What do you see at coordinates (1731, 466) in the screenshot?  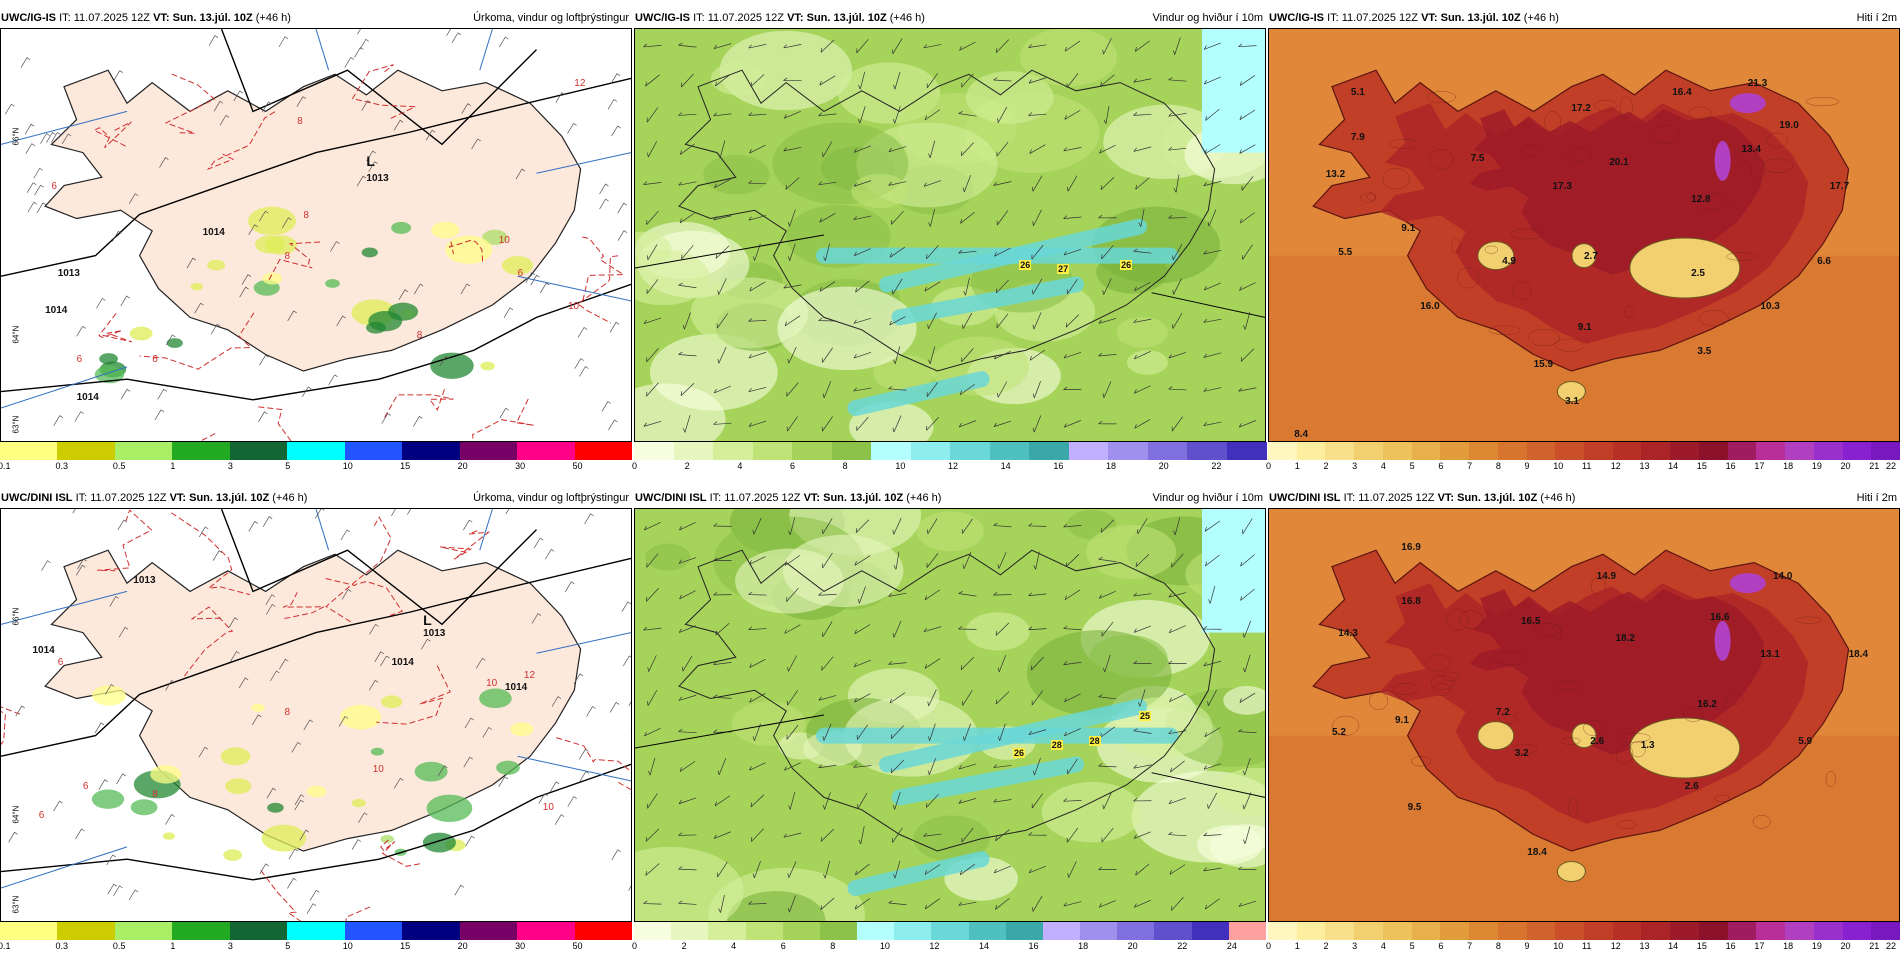 I see `legend-tick-label: 16` at bounding box center [1731, 466].